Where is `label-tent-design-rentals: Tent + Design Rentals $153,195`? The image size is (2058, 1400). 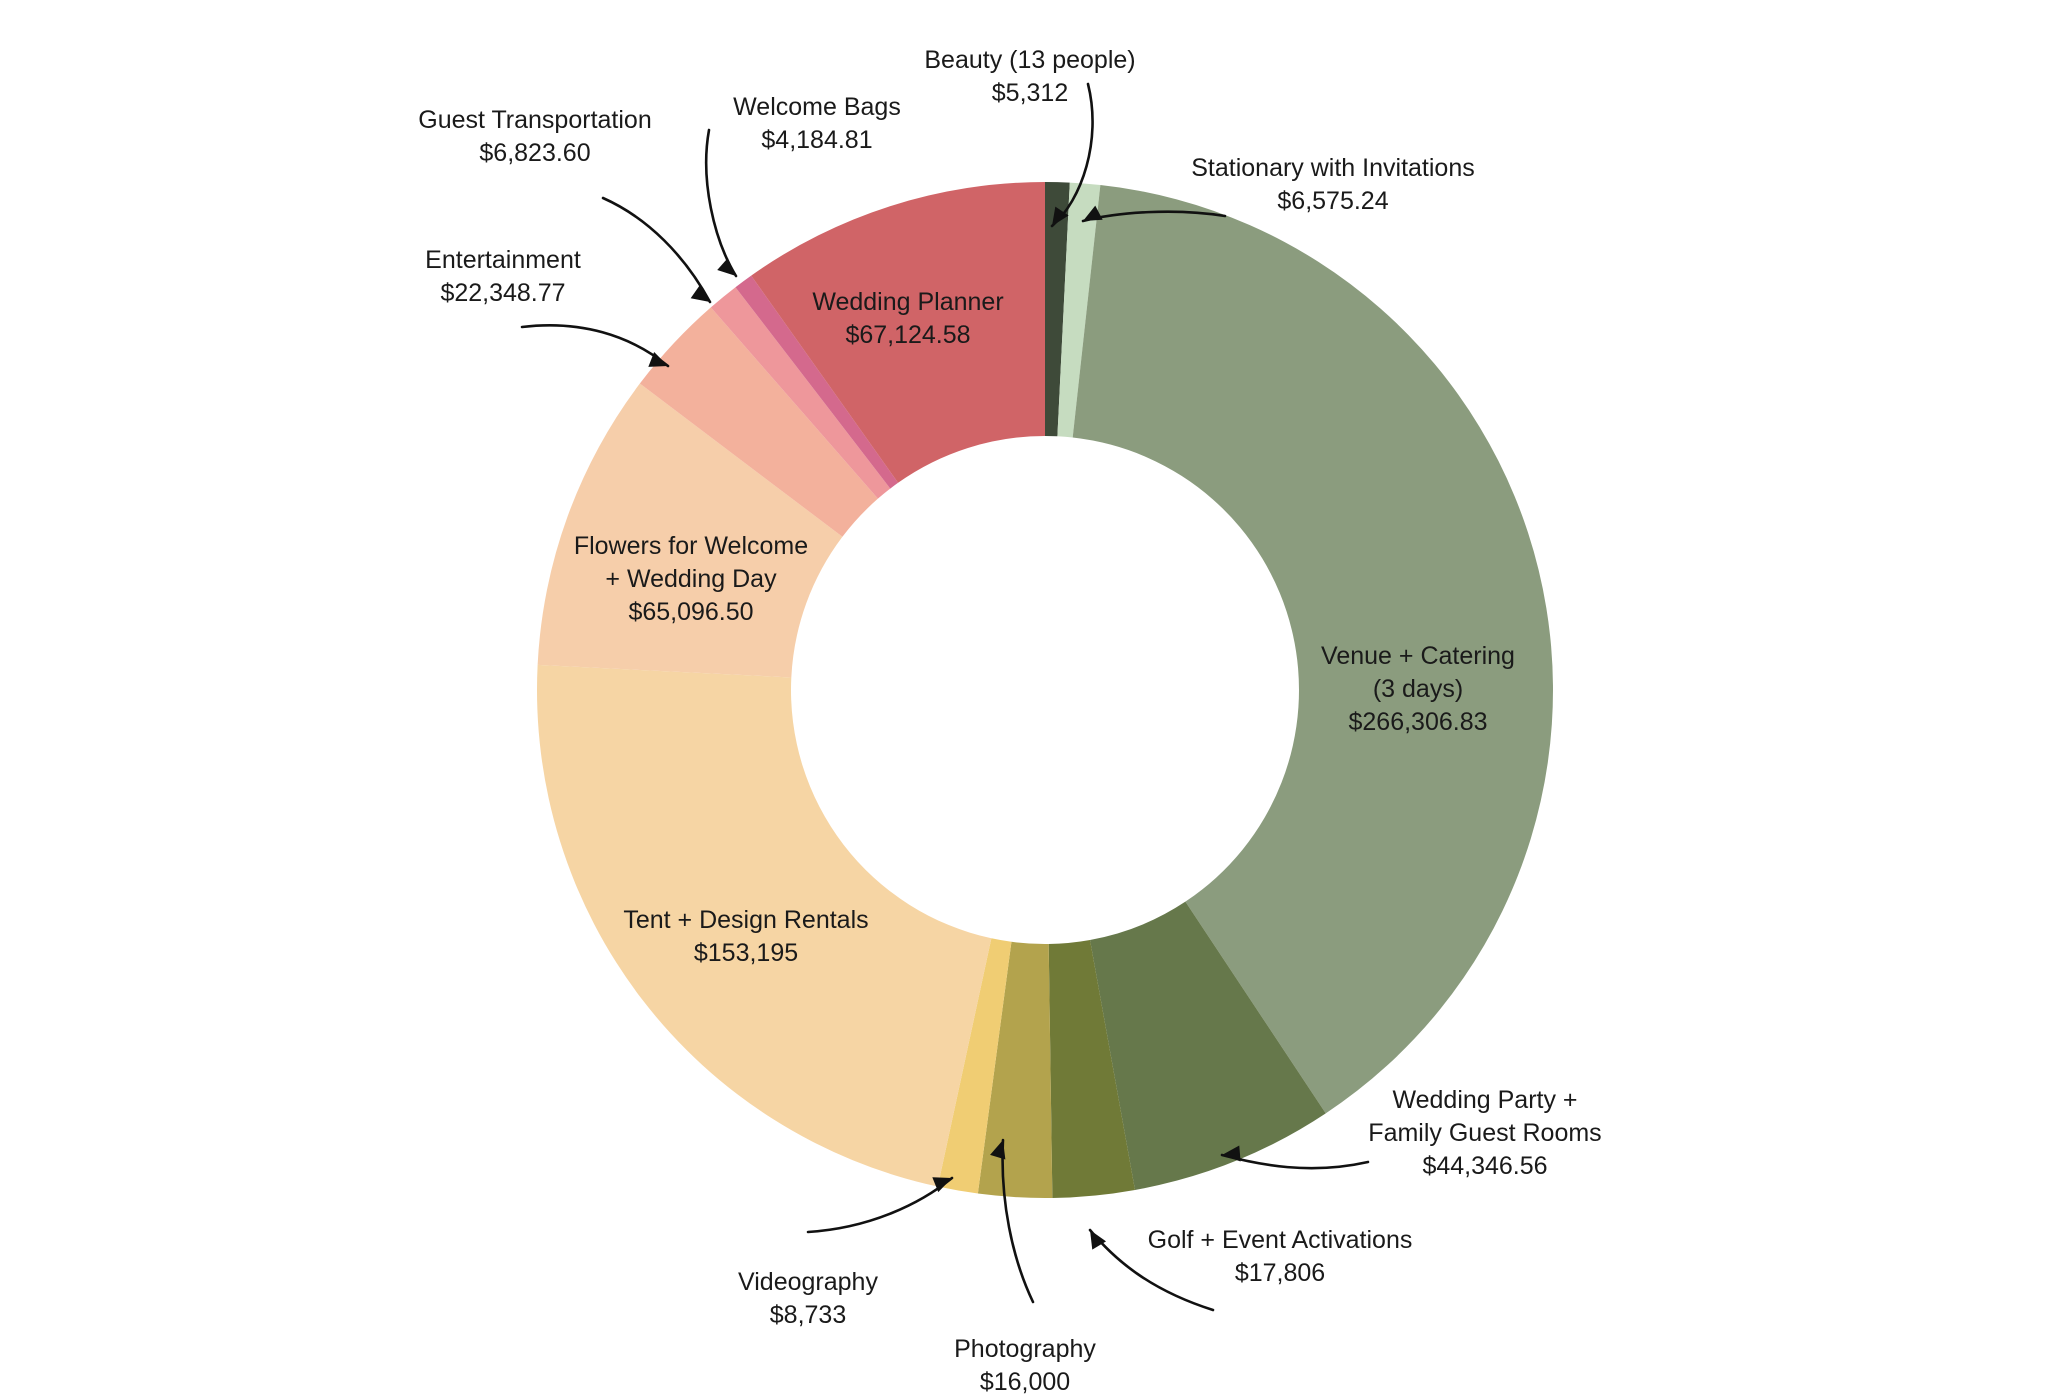 label-tent-design-rentals: Tent + Design Rentals $153,195 is located at coordinates (745, 936).